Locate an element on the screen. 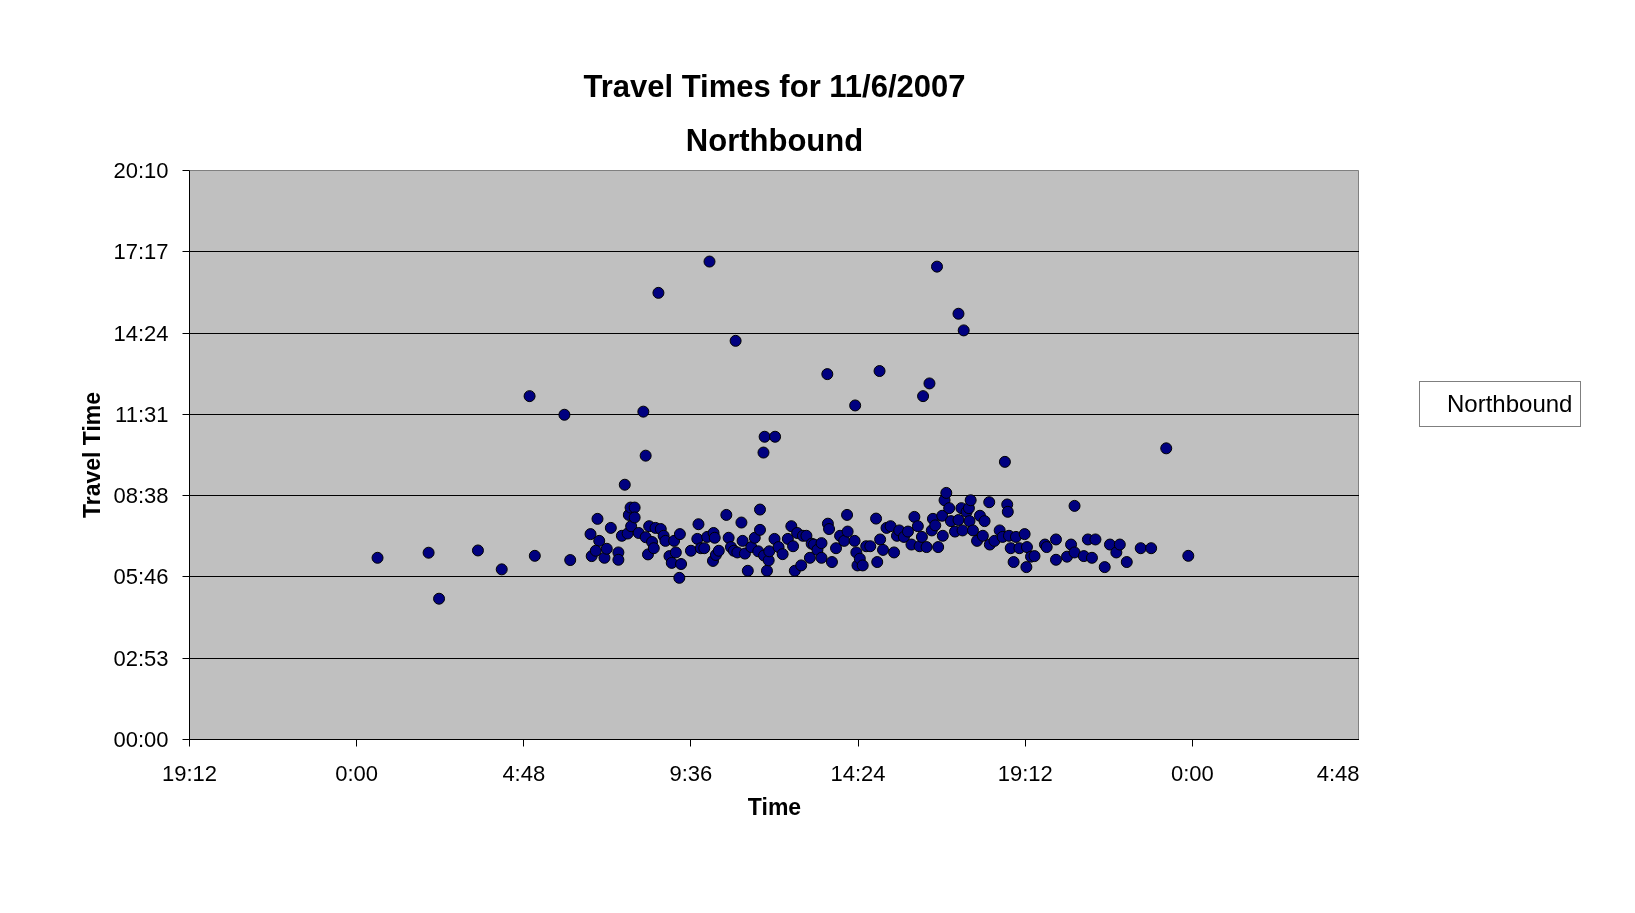  y-tick-label: 02:53 is located at coordinates (141, 658).